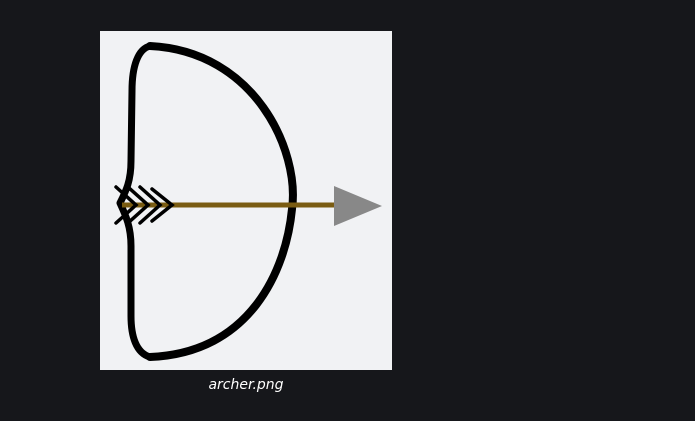  Describe the element at coordinates (144, 205) in the screenshot. I see `arrow-fletching` at that location.